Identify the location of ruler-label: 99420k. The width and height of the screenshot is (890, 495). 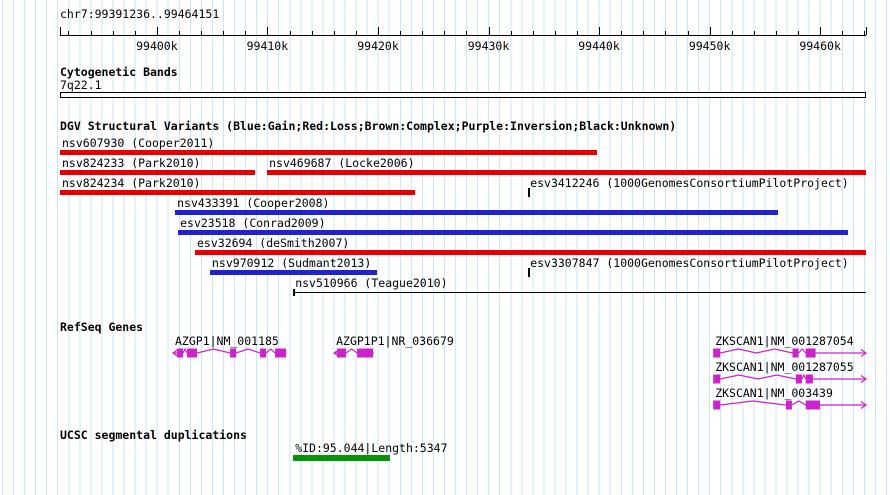
(378, 46).